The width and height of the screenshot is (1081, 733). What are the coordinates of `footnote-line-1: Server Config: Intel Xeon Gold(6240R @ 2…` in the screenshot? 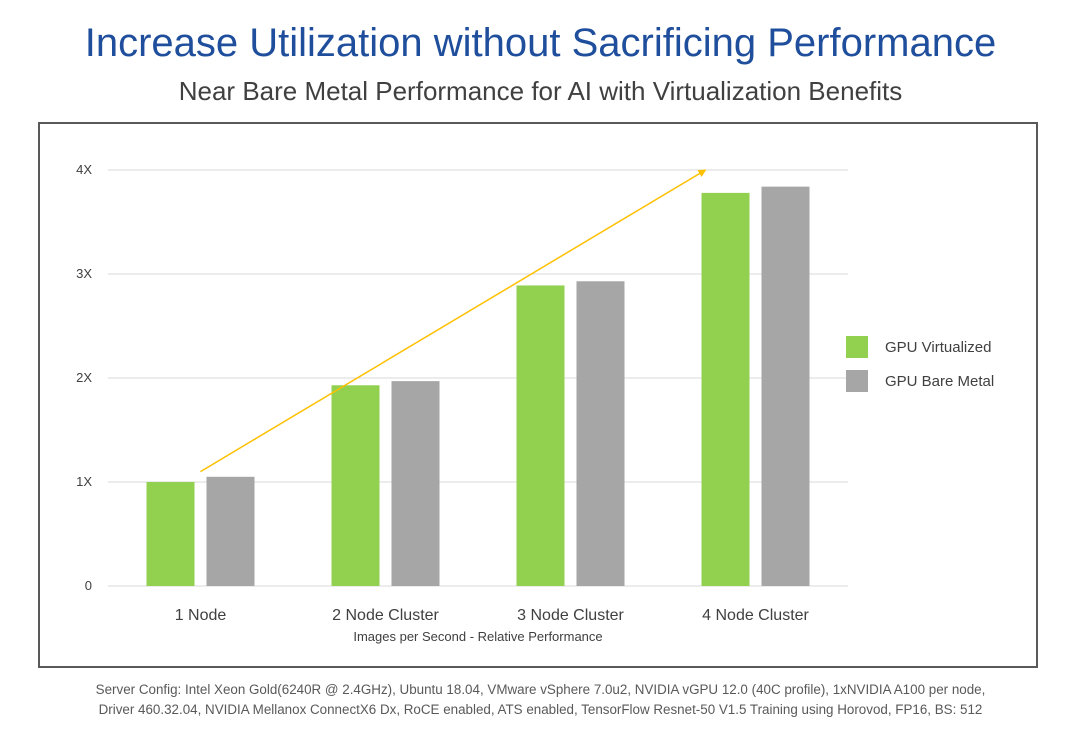 It's located at (540, 689).